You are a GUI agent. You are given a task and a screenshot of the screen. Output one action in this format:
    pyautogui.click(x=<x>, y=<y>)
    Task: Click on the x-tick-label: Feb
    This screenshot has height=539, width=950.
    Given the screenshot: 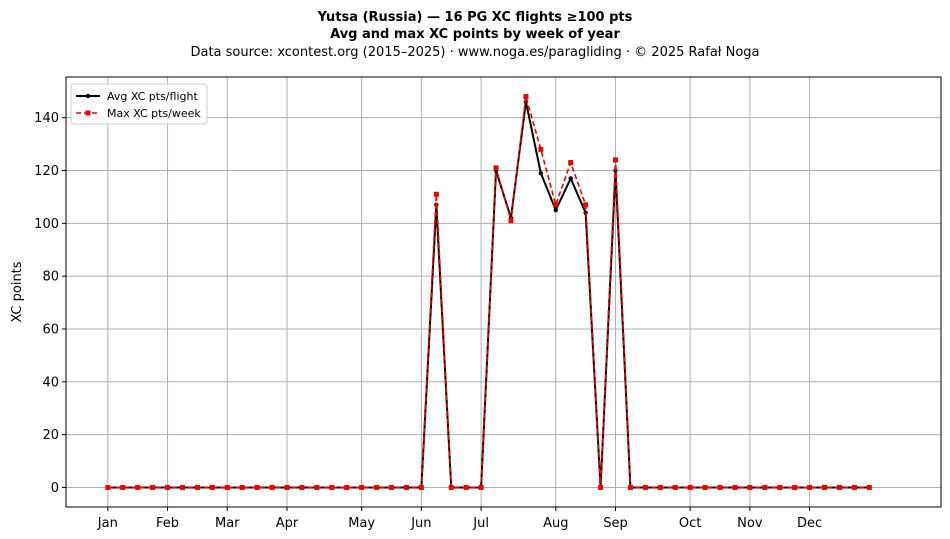 What is the action you would take?
    pyautogui.click(x=167, y=523)
    